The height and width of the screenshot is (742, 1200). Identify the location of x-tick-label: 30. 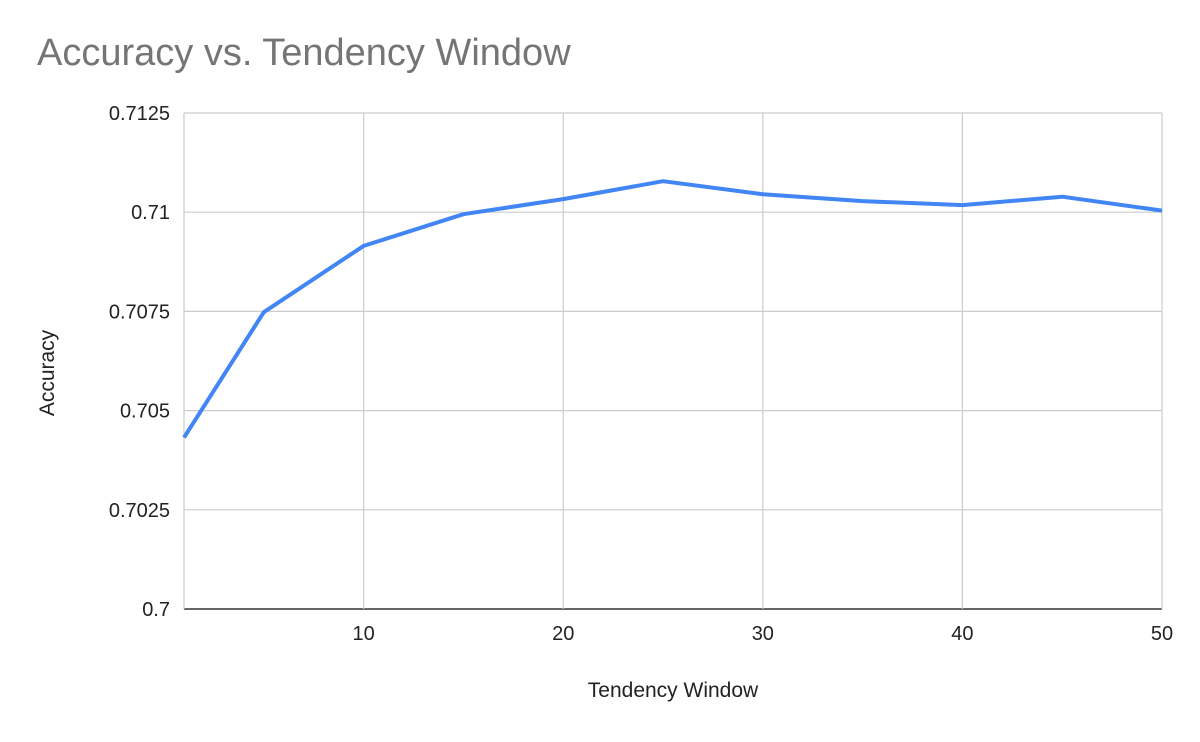
(763, 634).